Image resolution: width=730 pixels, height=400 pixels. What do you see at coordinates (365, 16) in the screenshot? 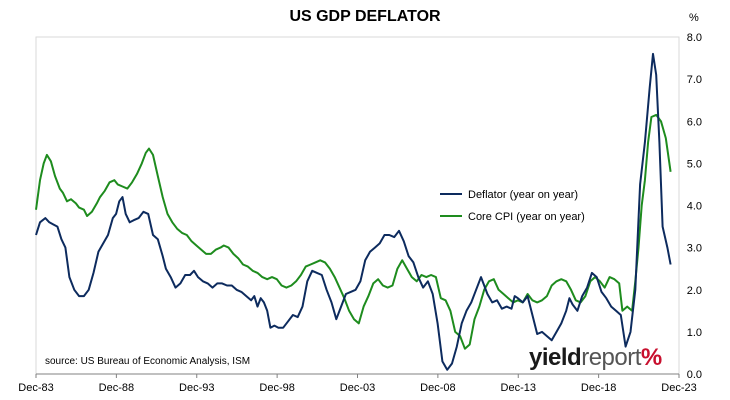
I see `chart-title: US GDP DEFLATOR` at bounding box center [365, 16].